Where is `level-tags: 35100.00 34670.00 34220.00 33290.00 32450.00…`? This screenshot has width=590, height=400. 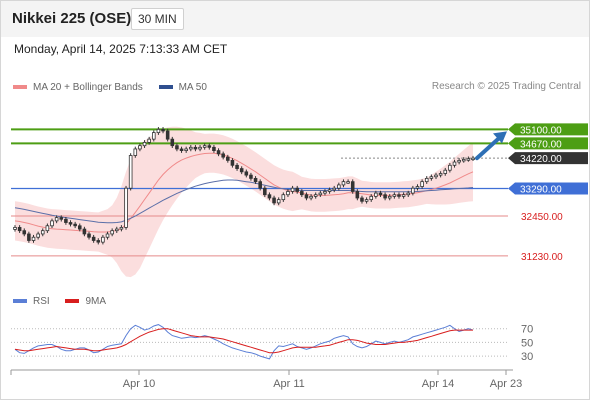
level-tags: 35100.00 34670.00 34220.00 33290.00 32450.00… is located at coordinates (548, 193).